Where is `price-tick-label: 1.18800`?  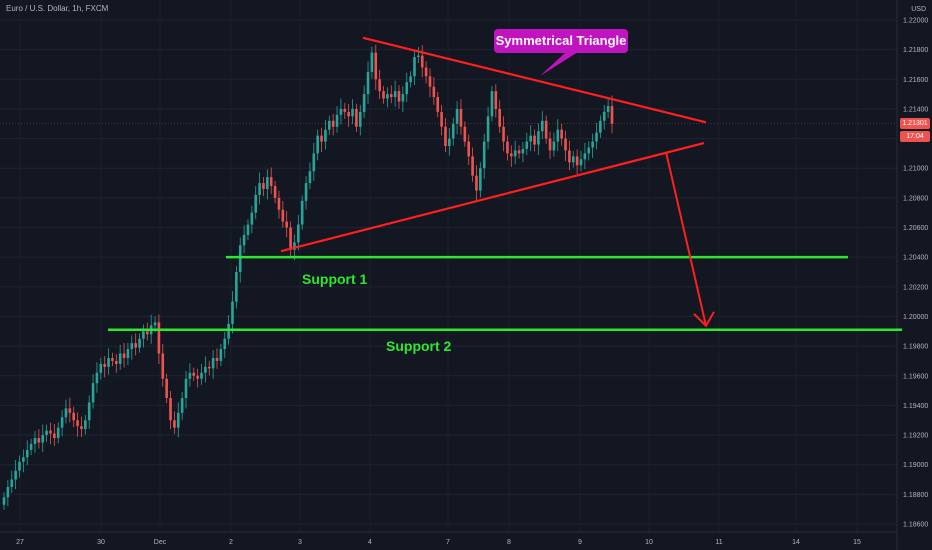 price-tick-label: 1.18800 is located at coordinates (915, 495).